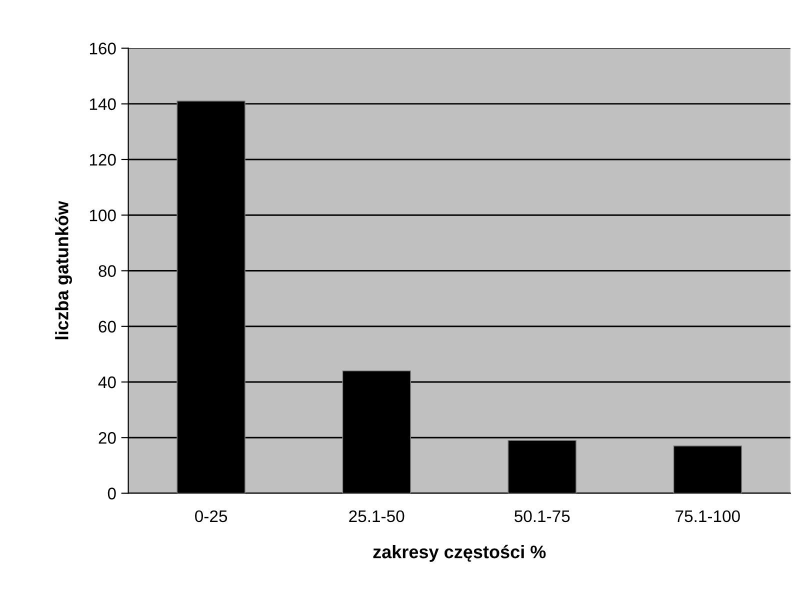 The width and height of the screenshot is (792, 603). I want to click on y-tick-label: 160, so click(103, 48).